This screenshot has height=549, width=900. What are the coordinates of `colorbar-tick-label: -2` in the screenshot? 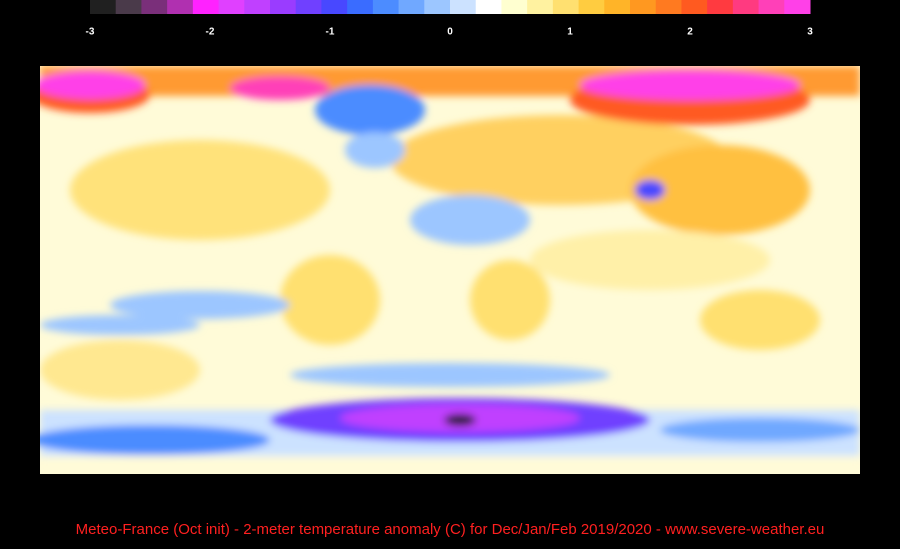 It's located at (210, 32).